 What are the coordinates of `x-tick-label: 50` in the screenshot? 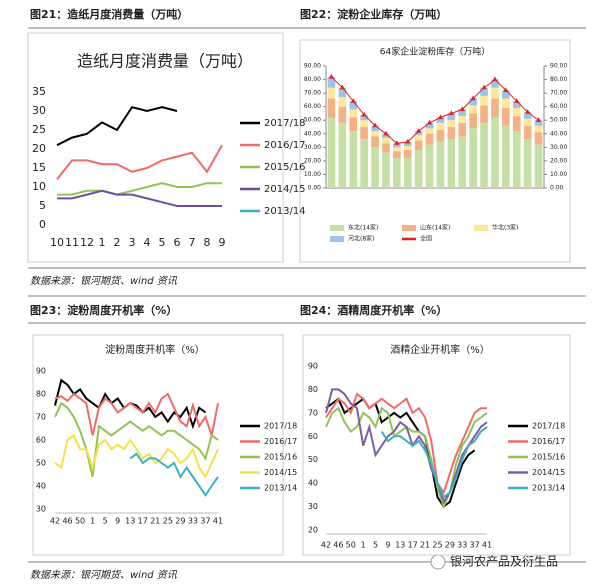 It's located at (351, 545).